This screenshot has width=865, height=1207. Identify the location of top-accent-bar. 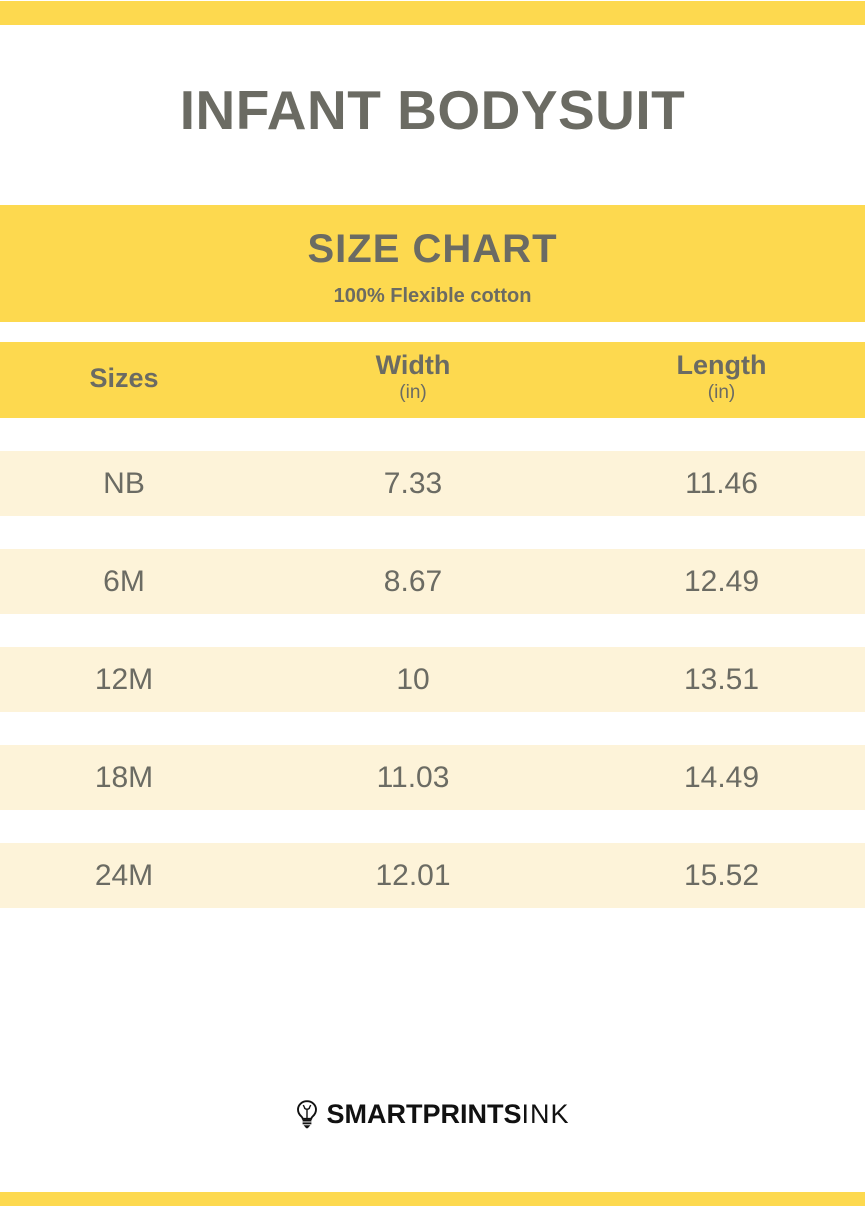
(432, 13).